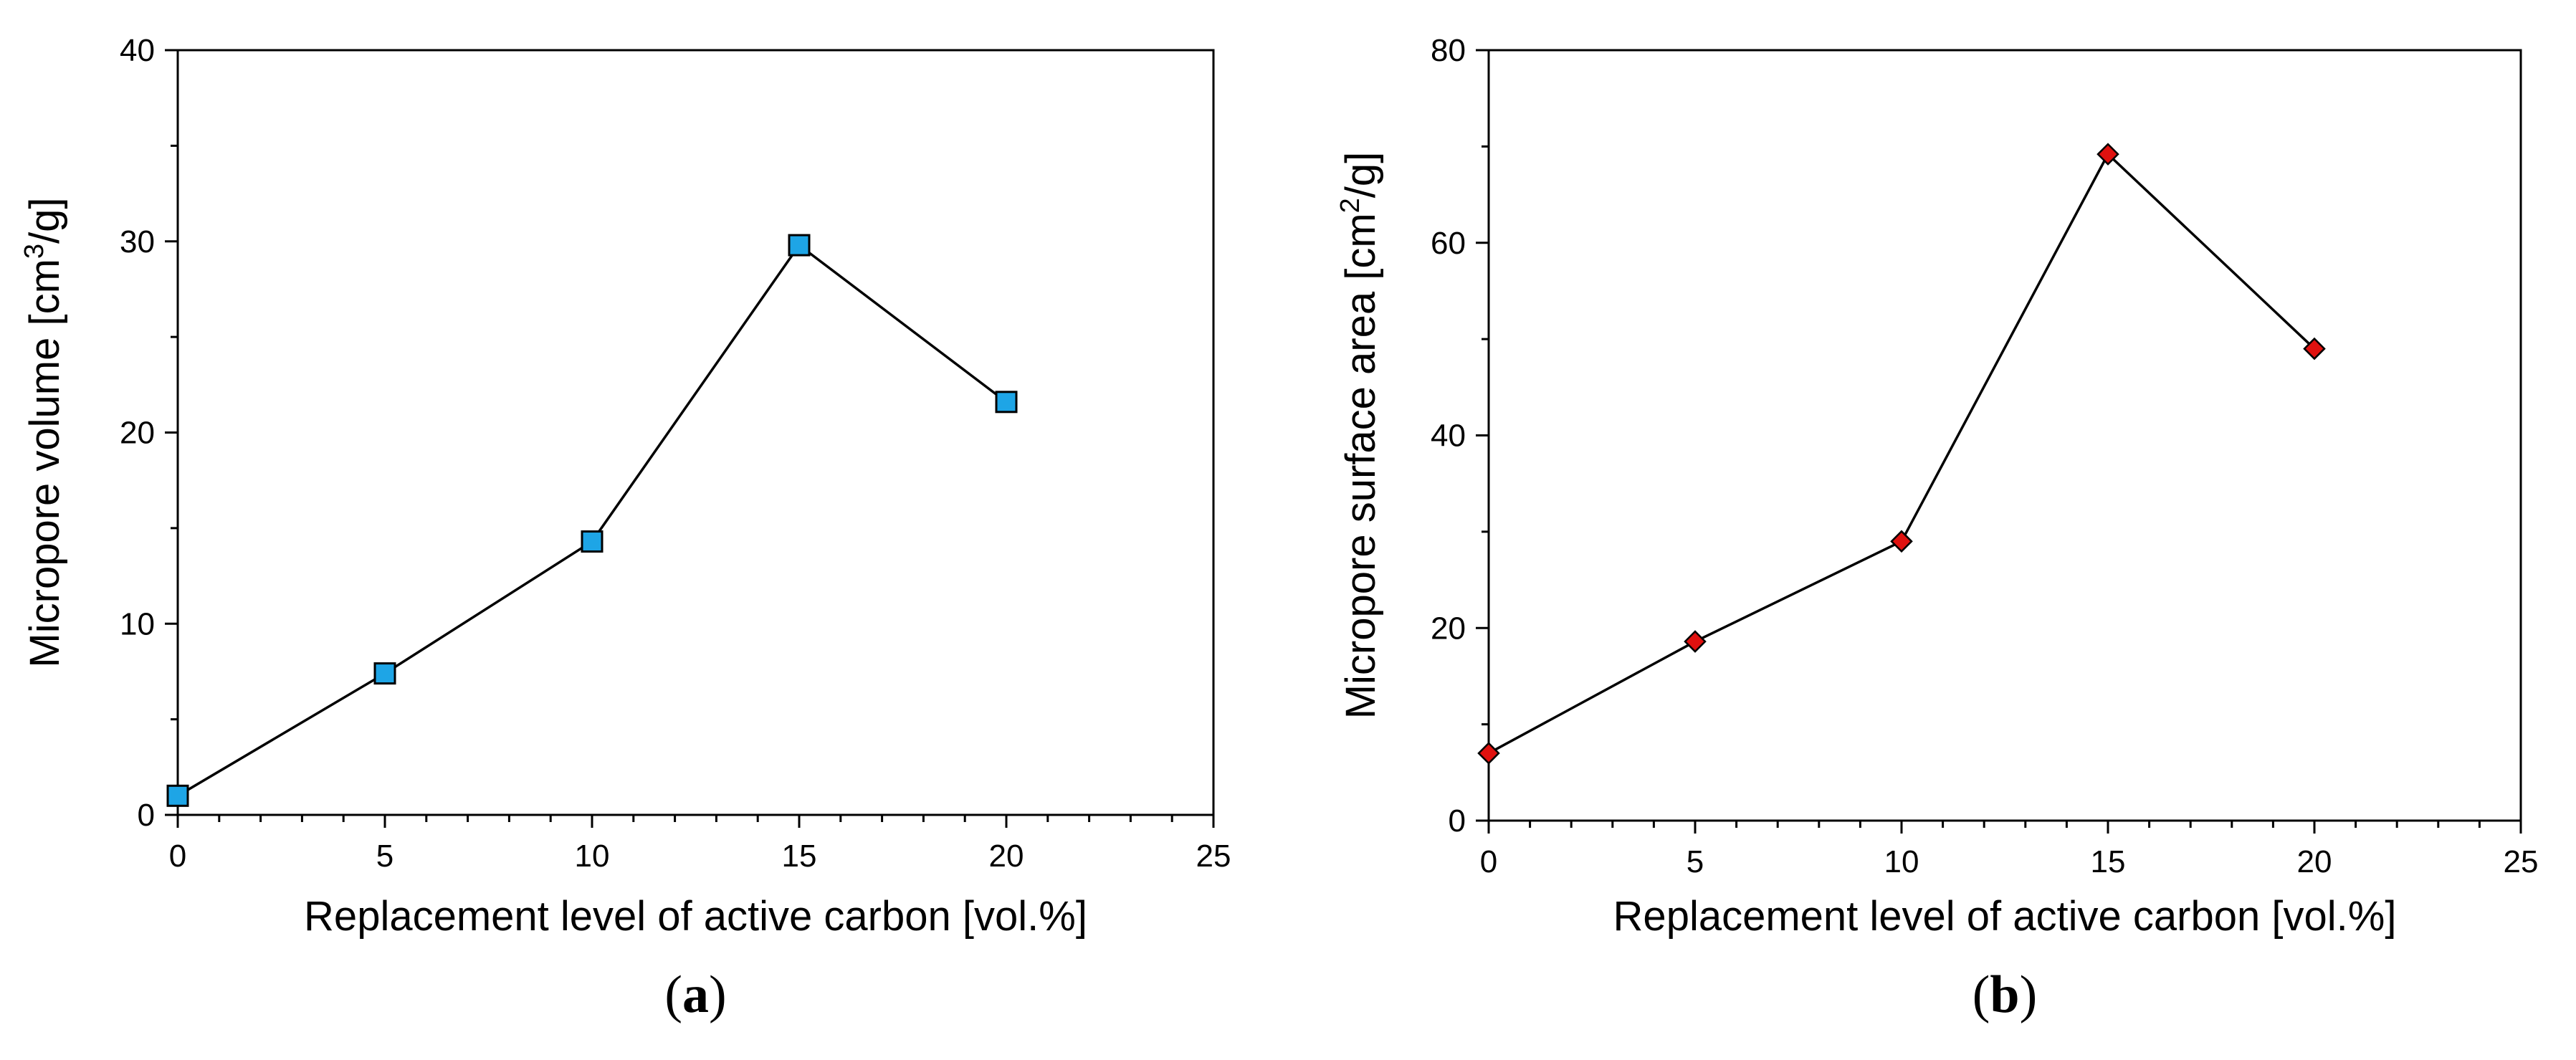 This screenshot has height=1060, width=2576. What do you see at coordinates (2108, 862) in the screenshot?
I see `chart-b-x-tick-label: 15` at bounding box center [2108, 862].